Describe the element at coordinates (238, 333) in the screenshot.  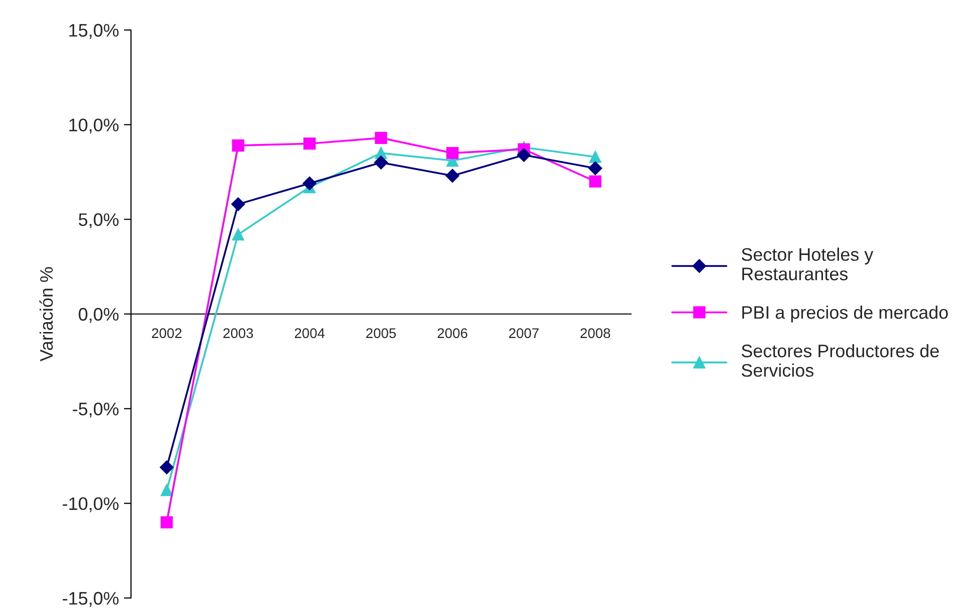
I see `x-tick-label: 2003` at that location.